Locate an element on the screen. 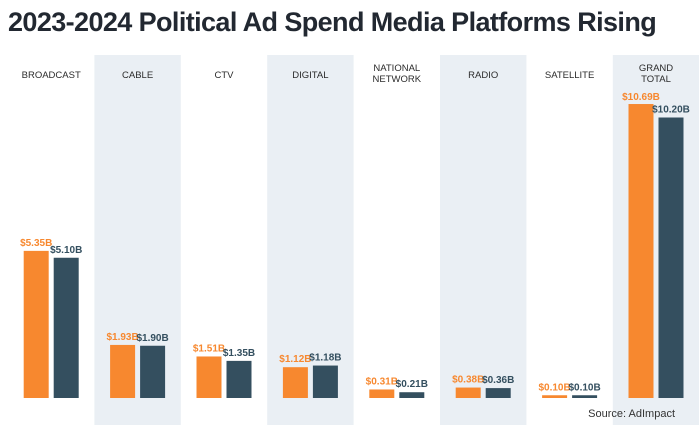 The height and width of the screenshot is (430, 699). value-label-orange-4: $0.31B is located at coordinates (382, 381).